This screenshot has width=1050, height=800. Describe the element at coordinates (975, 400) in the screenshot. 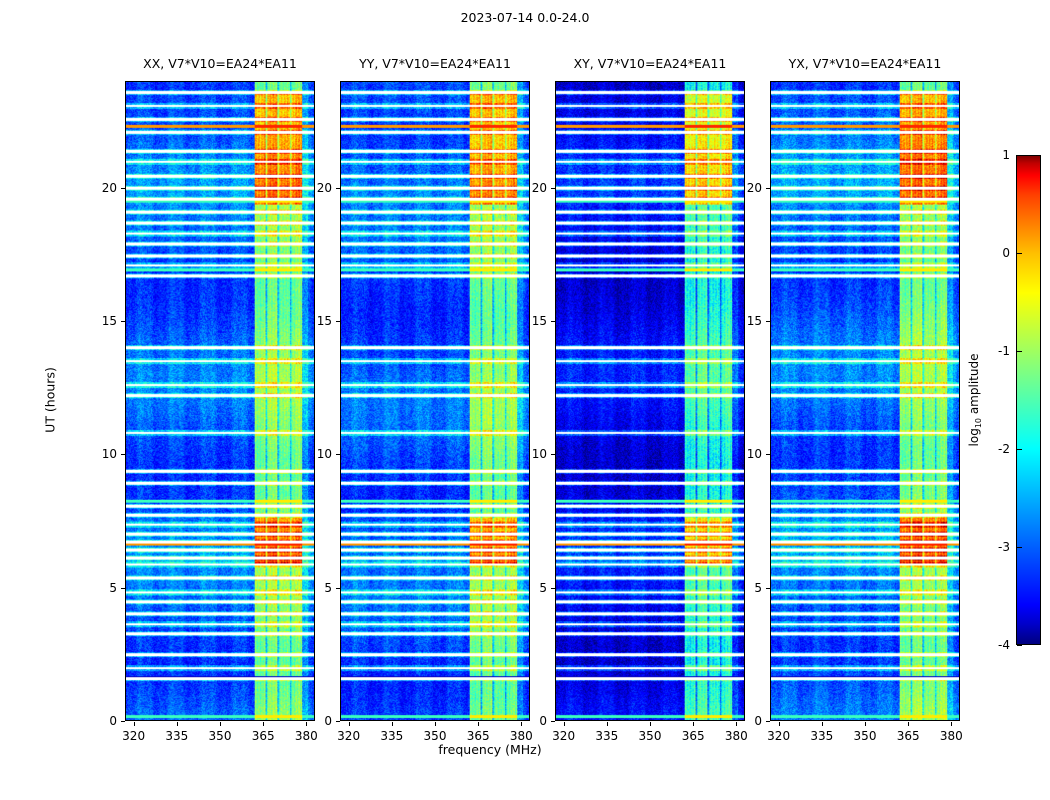

I see `colorbar-label: log10 amplitude` at that location.